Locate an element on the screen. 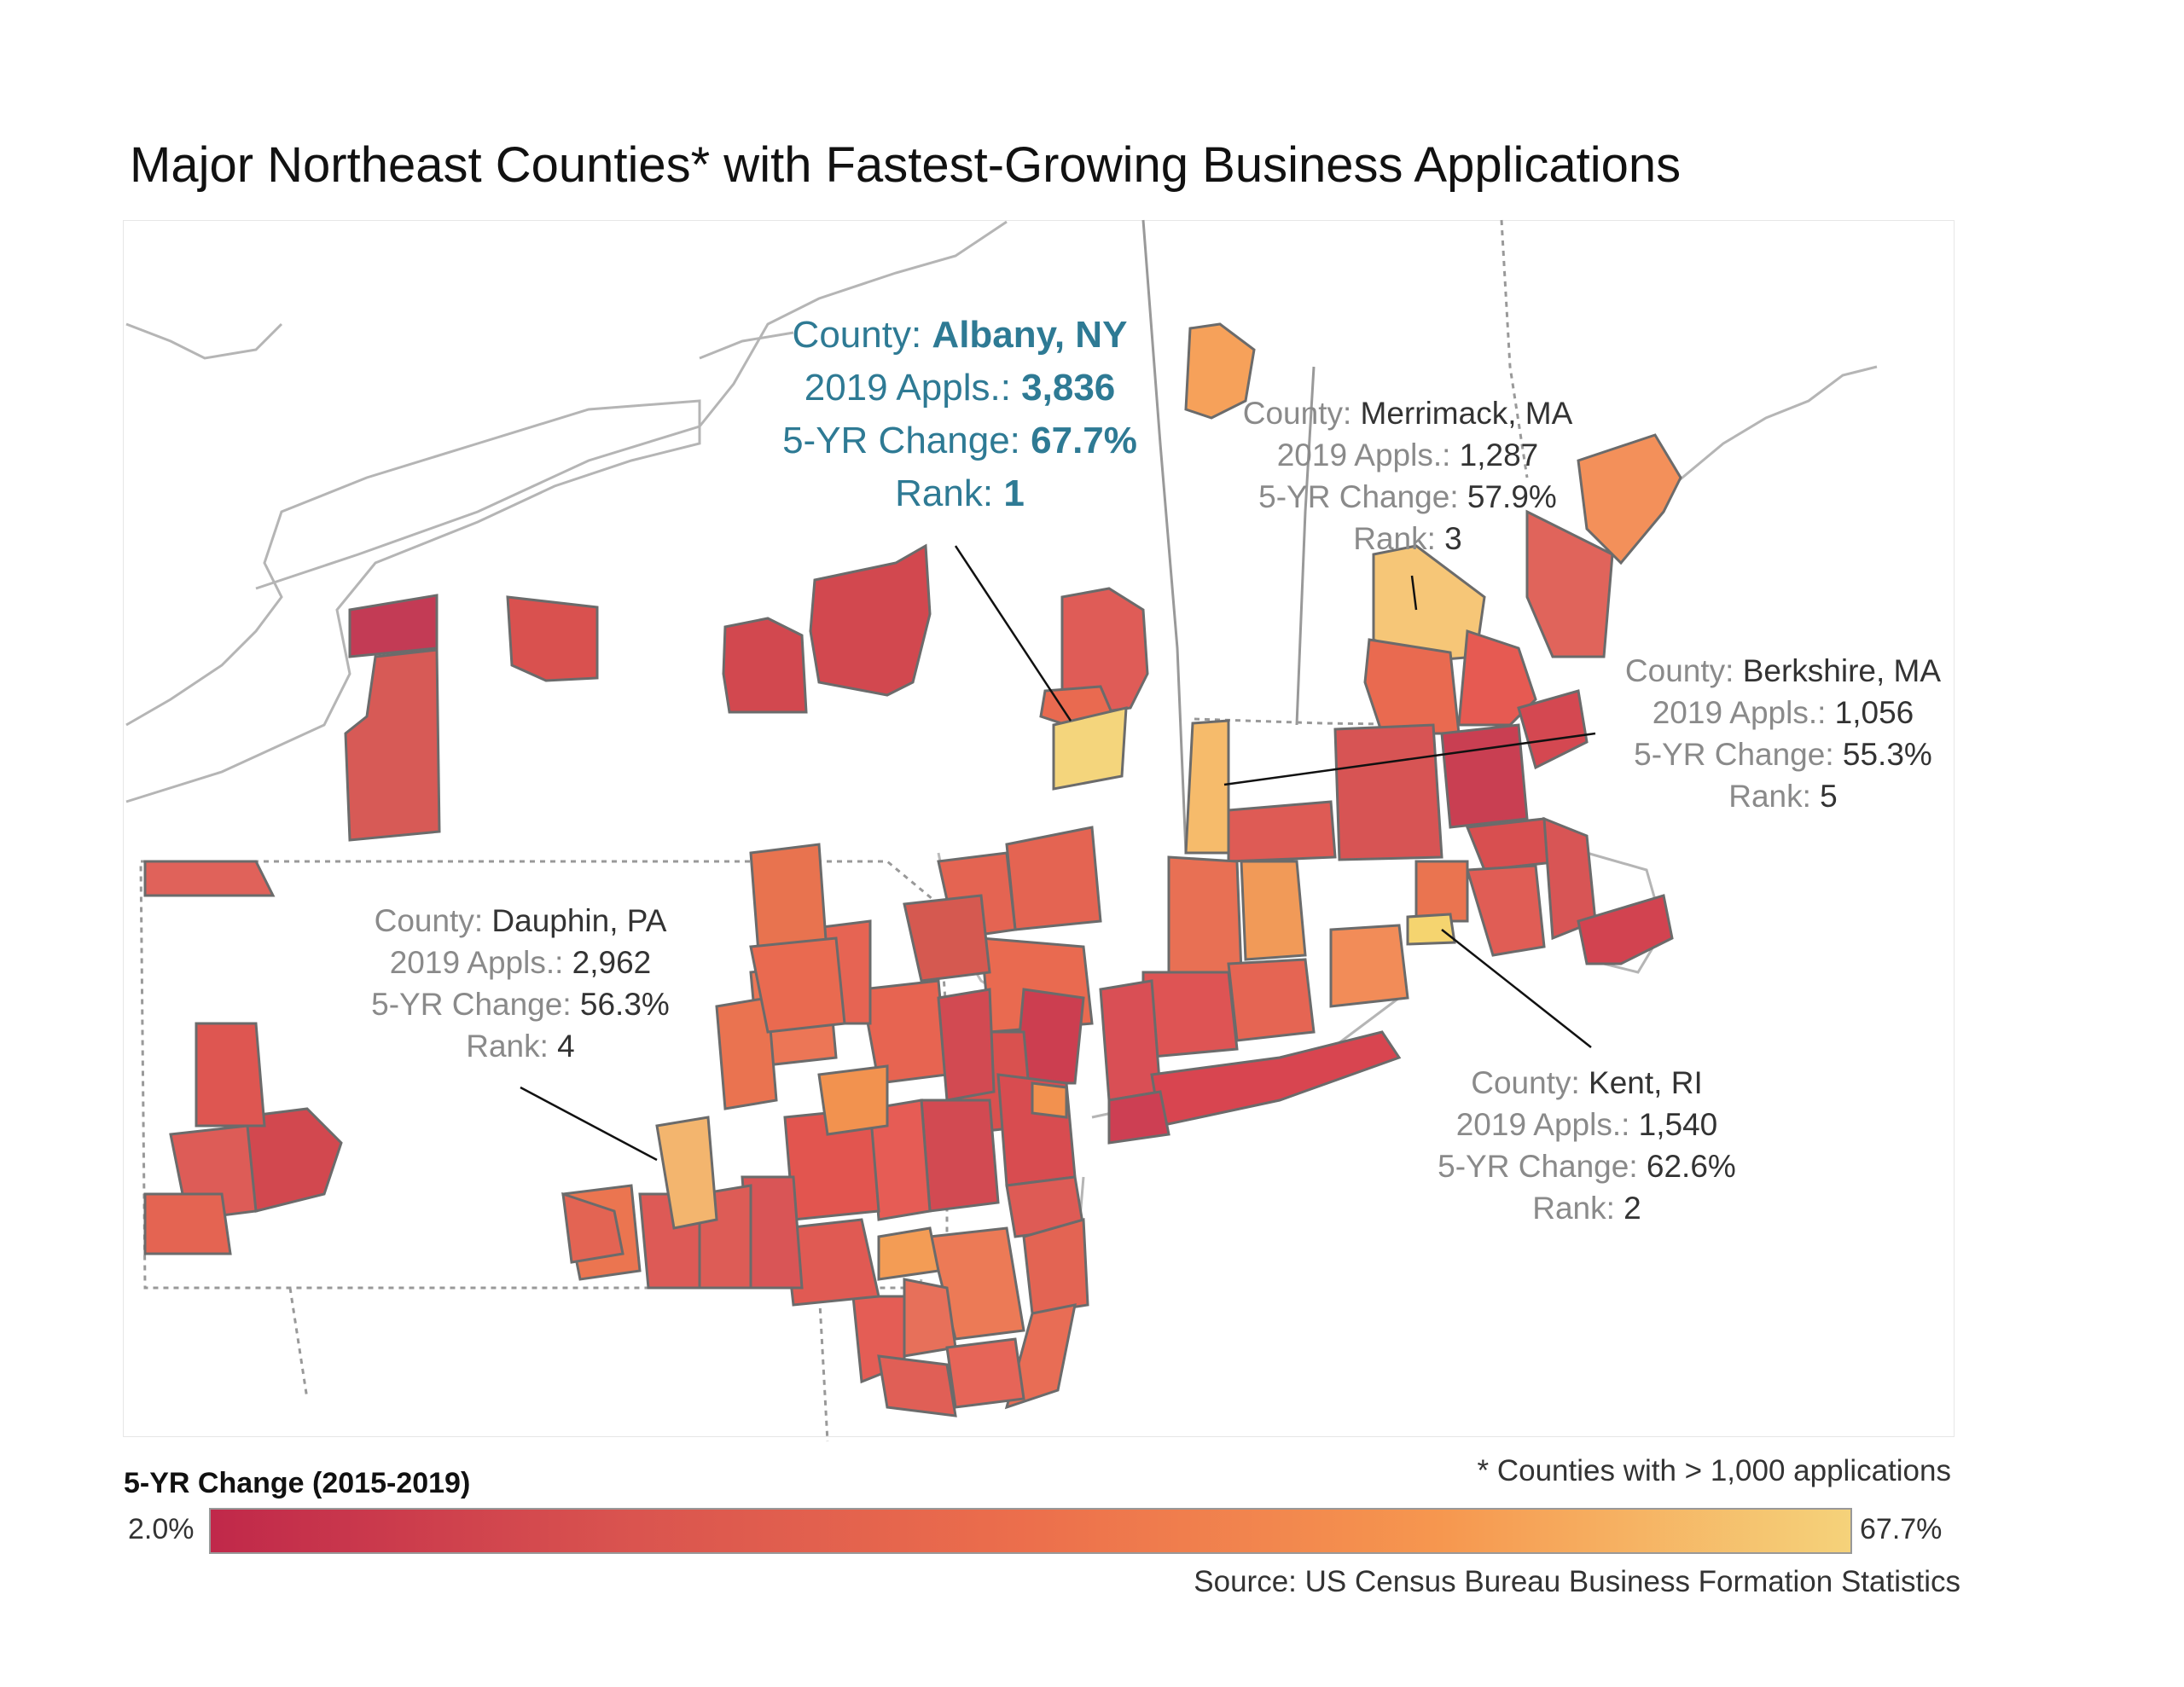  county-kent is located at coordinates (1431, 929).